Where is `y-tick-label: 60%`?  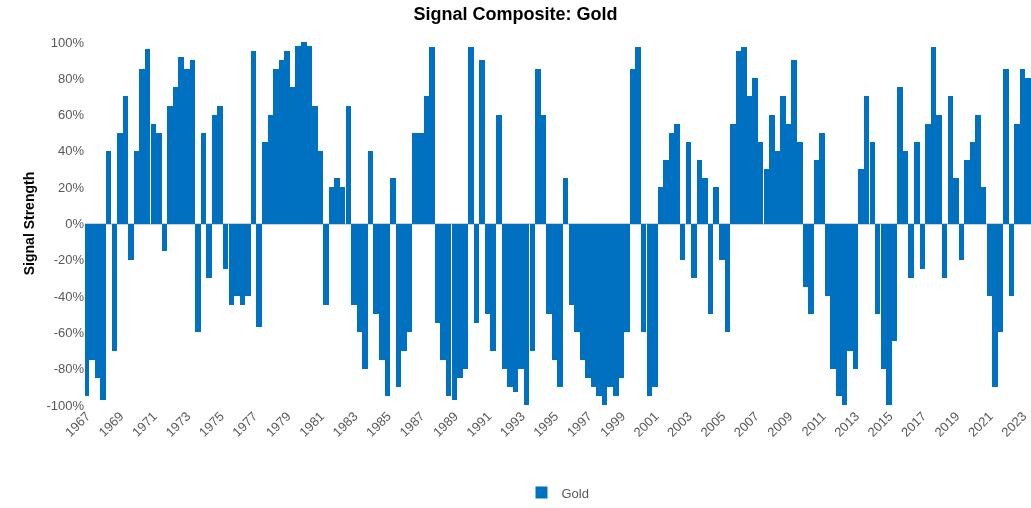 y-tick-label: 60% is located at coordinates (71, 115).